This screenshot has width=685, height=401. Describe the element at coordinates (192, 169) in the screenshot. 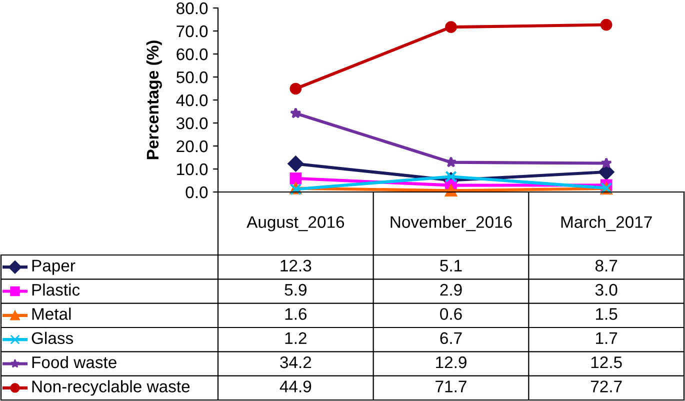

I see `y-tick-label: 10.0` at that location.